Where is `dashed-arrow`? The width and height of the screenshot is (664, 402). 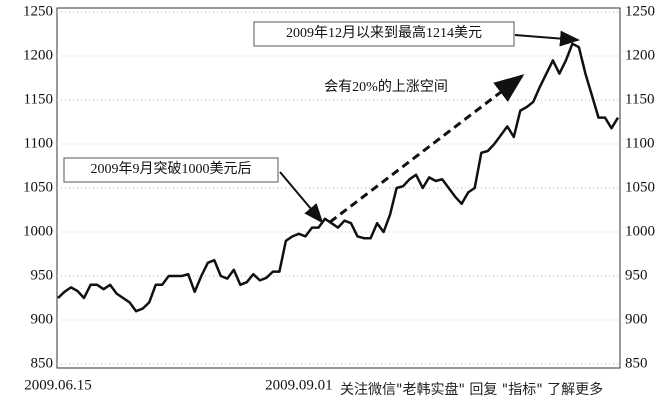 dashed-arrow is located at coordinates (427, 149).